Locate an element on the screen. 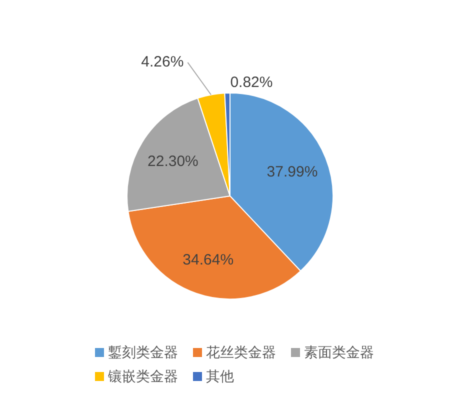  legend-label: 素面类金器 is located at coordinates (339, 352).